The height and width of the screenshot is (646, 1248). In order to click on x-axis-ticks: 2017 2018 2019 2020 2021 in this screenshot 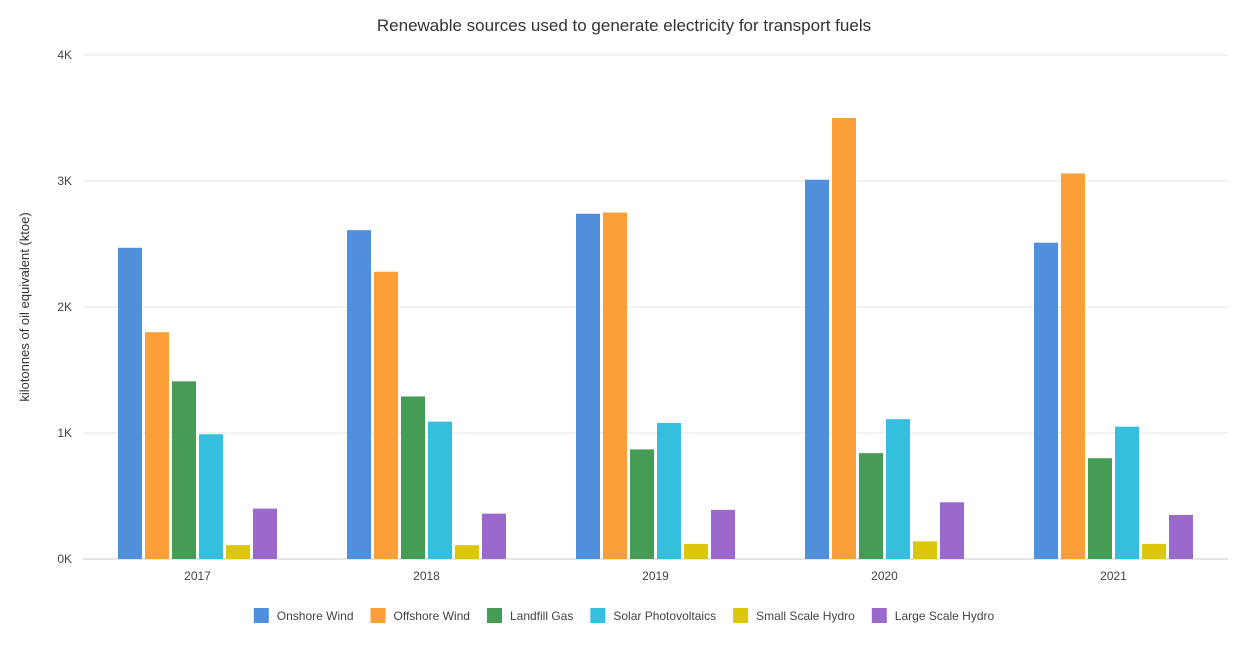, I will do `click(655, 576)`.